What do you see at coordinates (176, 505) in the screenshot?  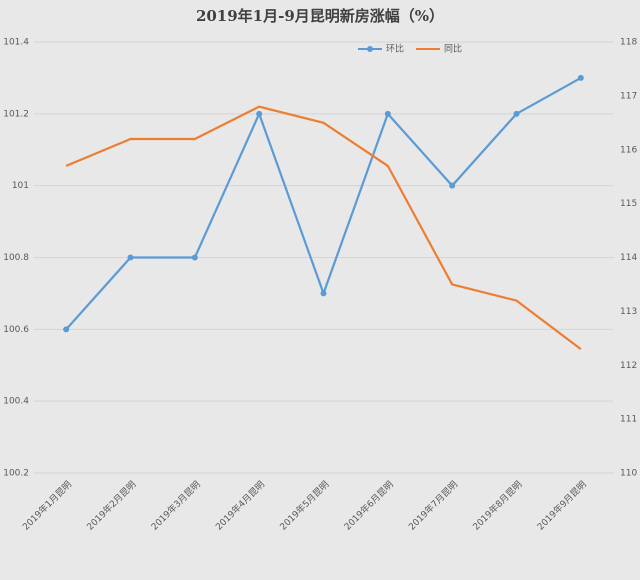 I see `x-tick-label: 2019年3月昆明` at bounding box center [176, 505].